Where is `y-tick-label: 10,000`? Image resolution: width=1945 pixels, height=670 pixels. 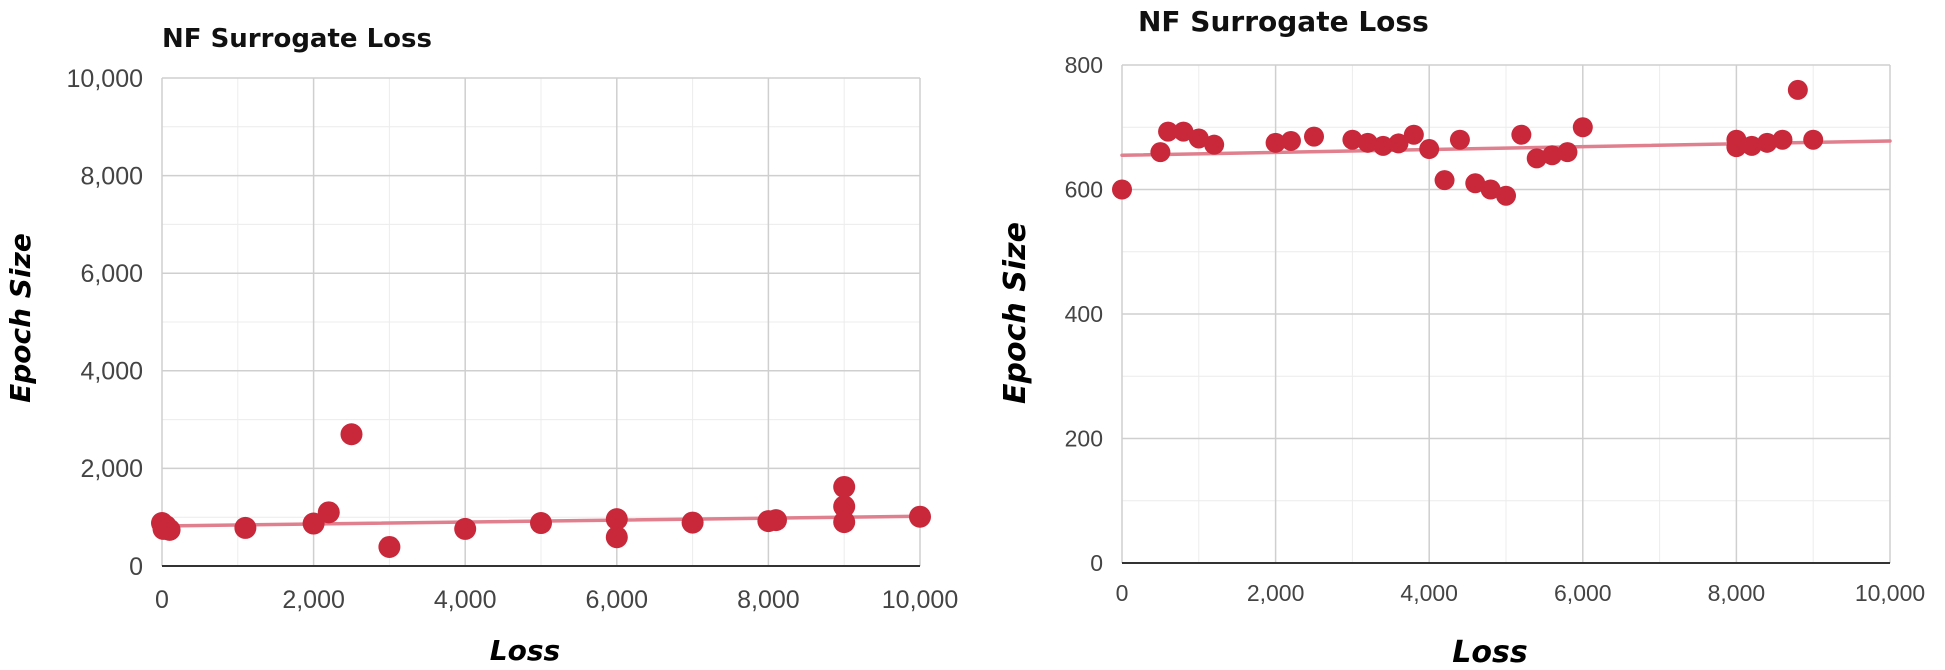
y-tick-label: 10,000 is located at coordinates (105, 79).